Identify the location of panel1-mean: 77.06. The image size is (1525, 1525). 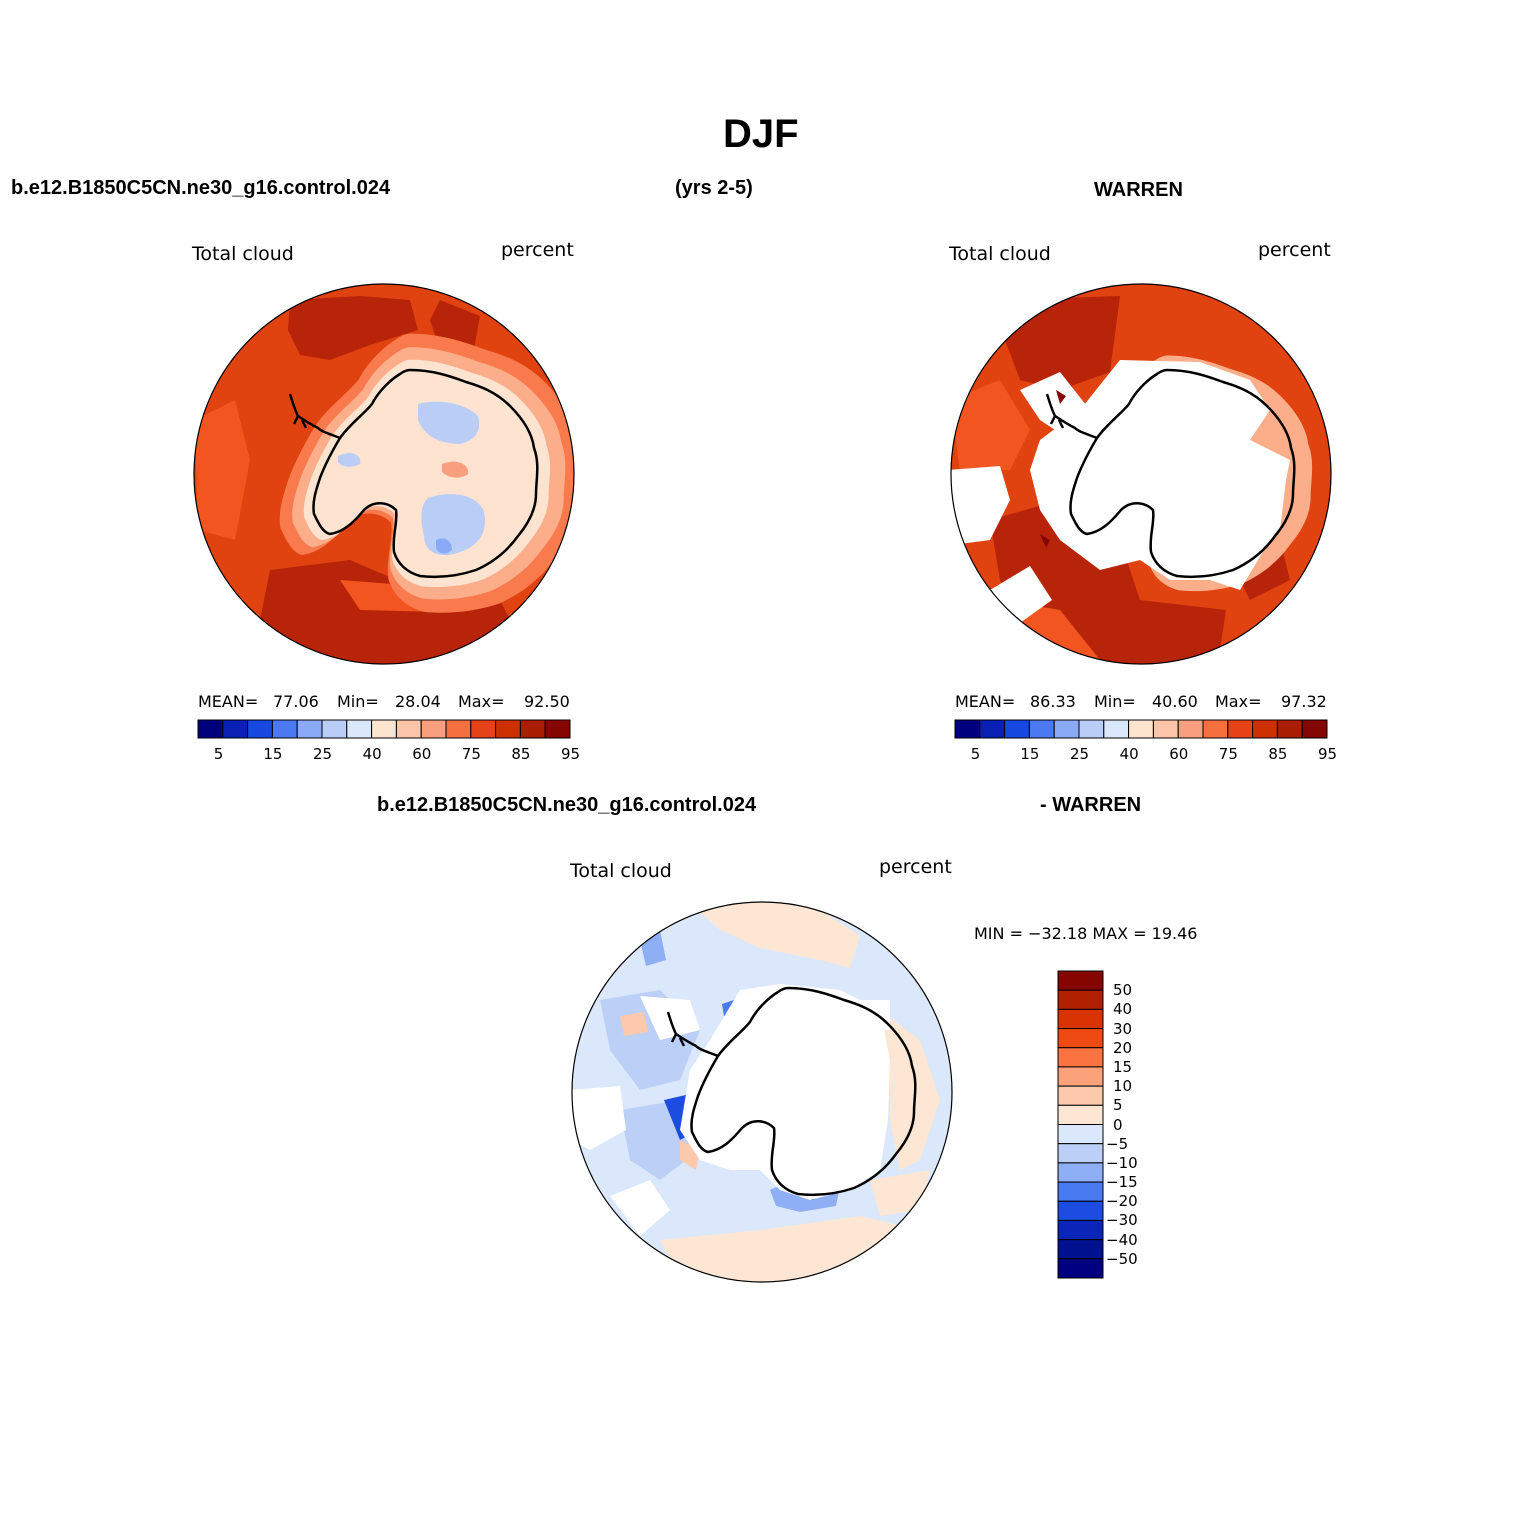
(296, 701).